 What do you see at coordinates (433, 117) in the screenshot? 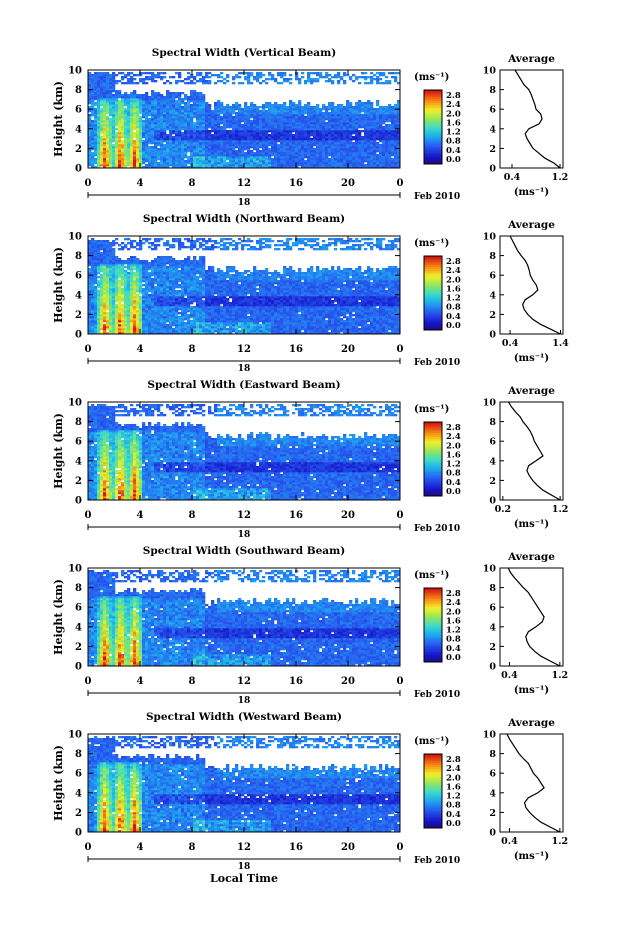
I see `colorbar-segment` at bounding box center [433, 117].